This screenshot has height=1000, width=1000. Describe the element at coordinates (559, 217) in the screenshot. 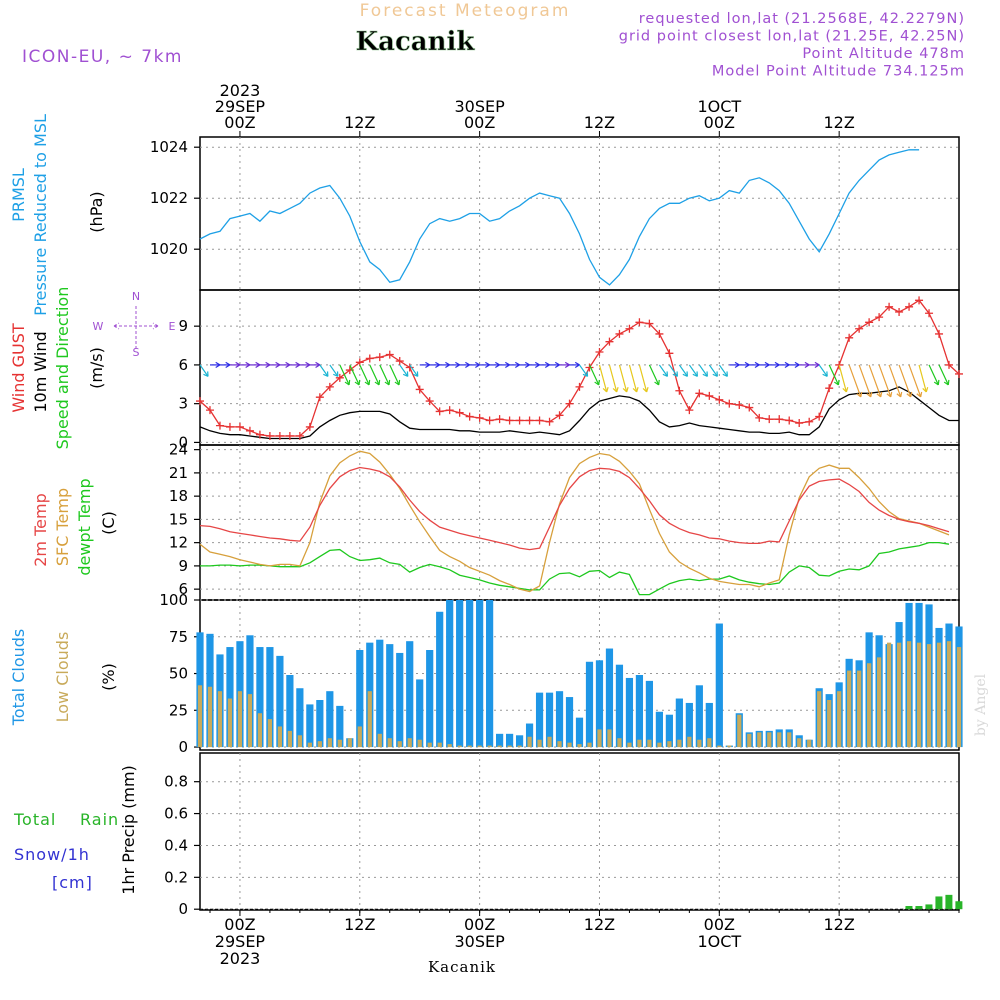

I see `pressure-line` at that location.